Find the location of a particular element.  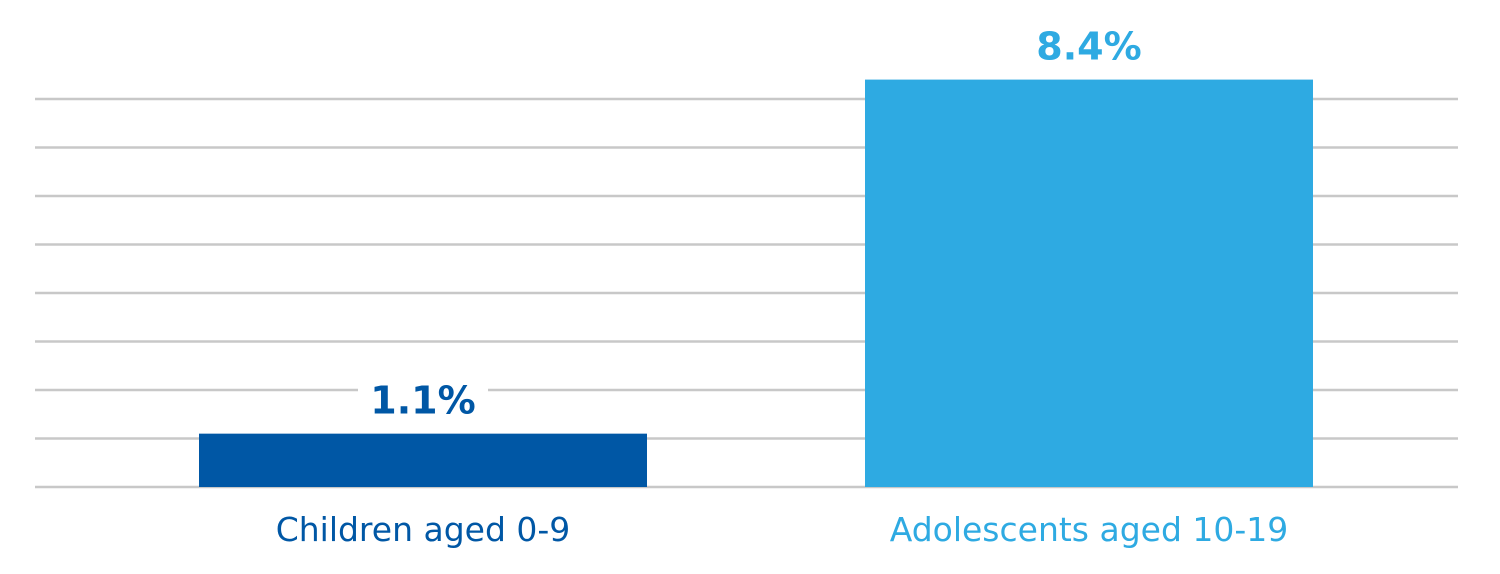

value-label-2: 8.4% is located at coordinates (1088, 47).